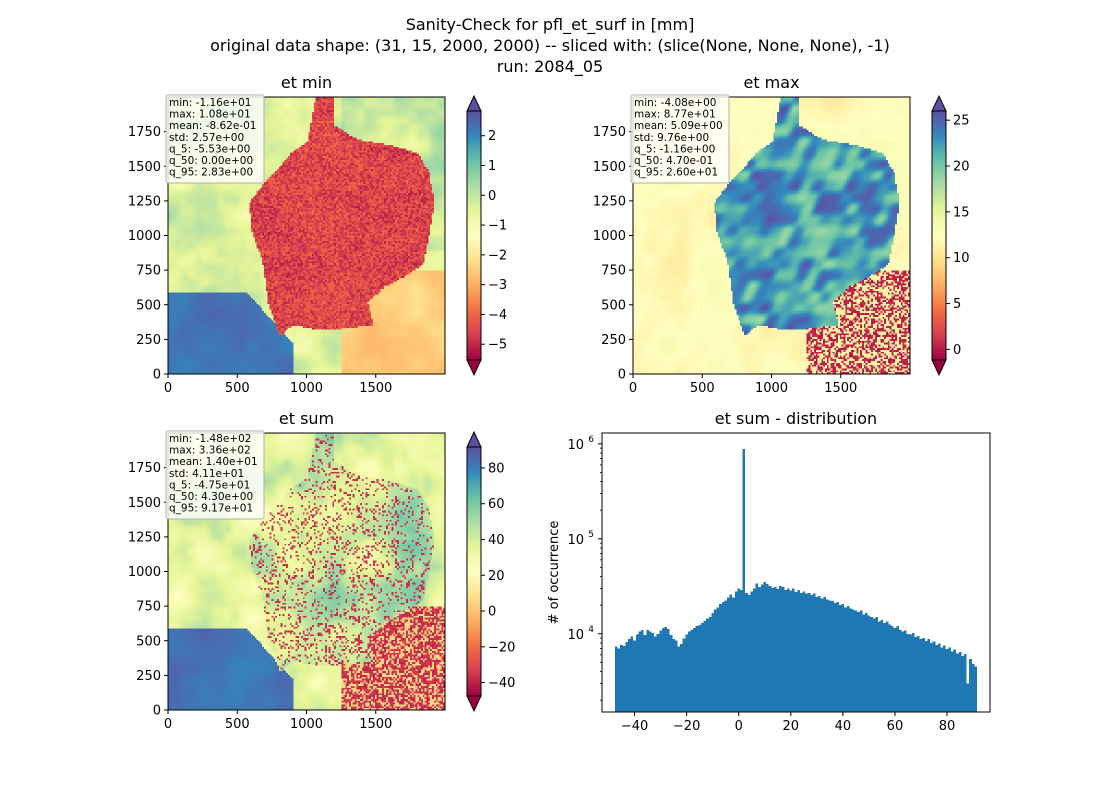 This screenshot has height=800, width=1100. Describe the element at coordinates (474, 571) in the screenshot. I see `panel-3-colorbar-frame` at that location.